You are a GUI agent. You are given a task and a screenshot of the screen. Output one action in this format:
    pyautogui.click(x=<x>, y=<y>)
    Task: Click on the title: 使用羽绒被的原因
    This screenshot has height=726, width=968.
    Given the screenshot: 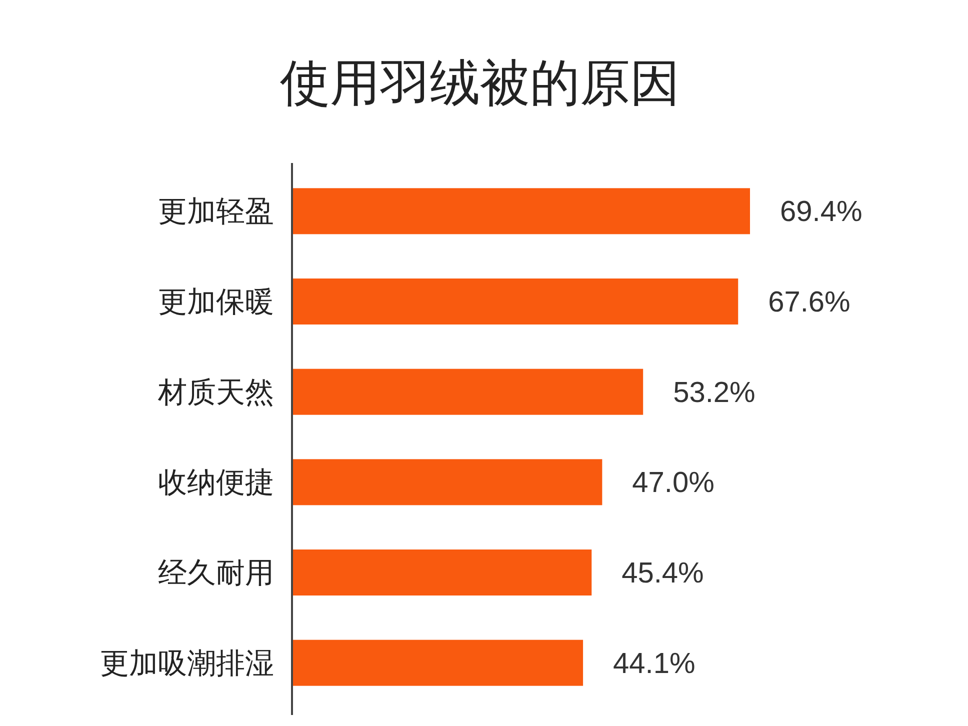 What is the action you would take?
    pyautogui.click(x=480, y=83)
    